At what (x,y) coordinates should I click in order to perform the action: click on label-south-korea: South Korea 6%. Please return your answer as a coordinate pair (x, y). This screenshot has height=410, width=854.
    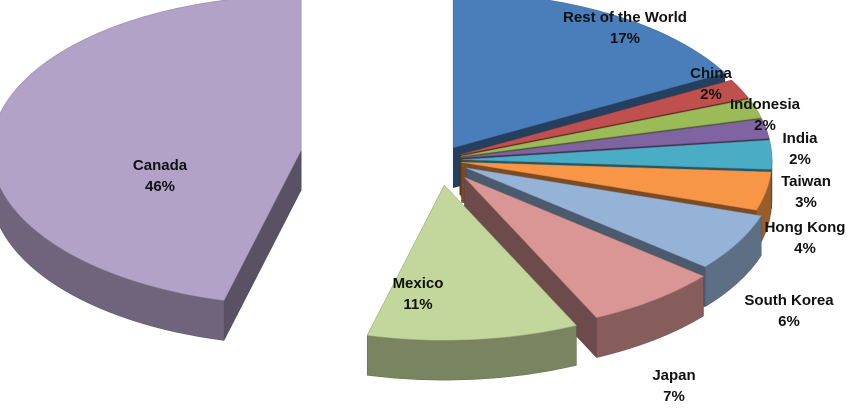
    Looking at the image, I should click on (789, 311).